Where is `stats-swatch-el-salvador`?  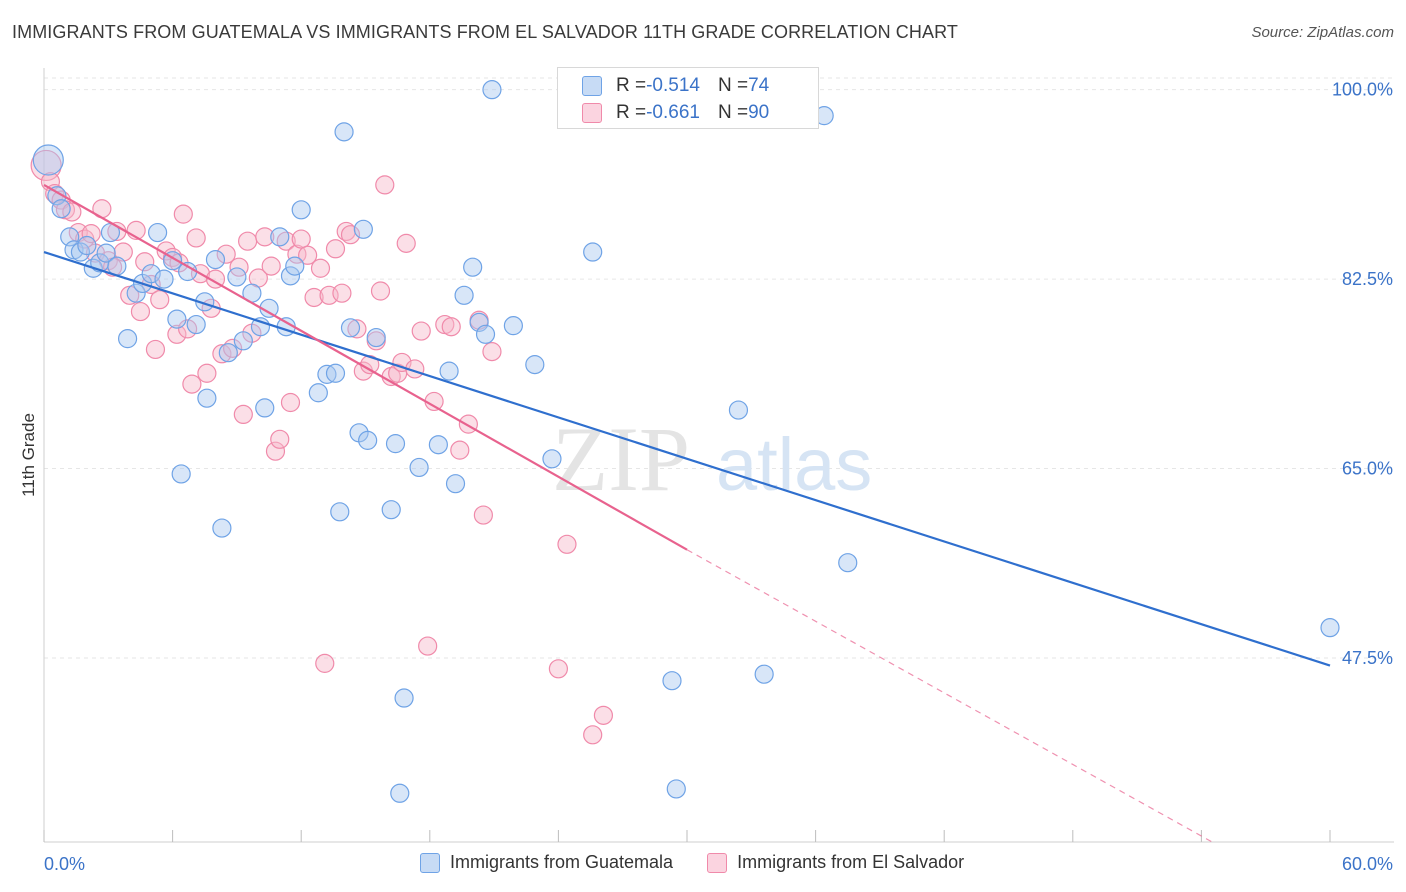
stats-swatch-el-salvador is located at coordinates (592, 113).